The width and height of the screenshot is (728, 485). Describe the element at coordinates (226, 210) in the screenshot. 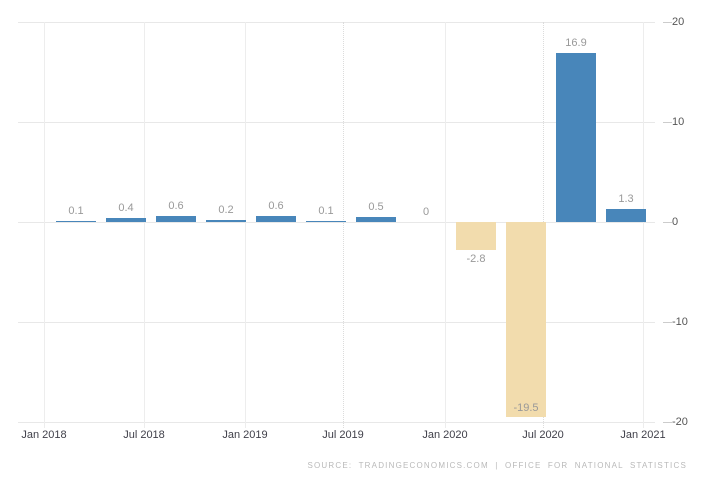

I see `bar-value-label: 0.2` at that location.